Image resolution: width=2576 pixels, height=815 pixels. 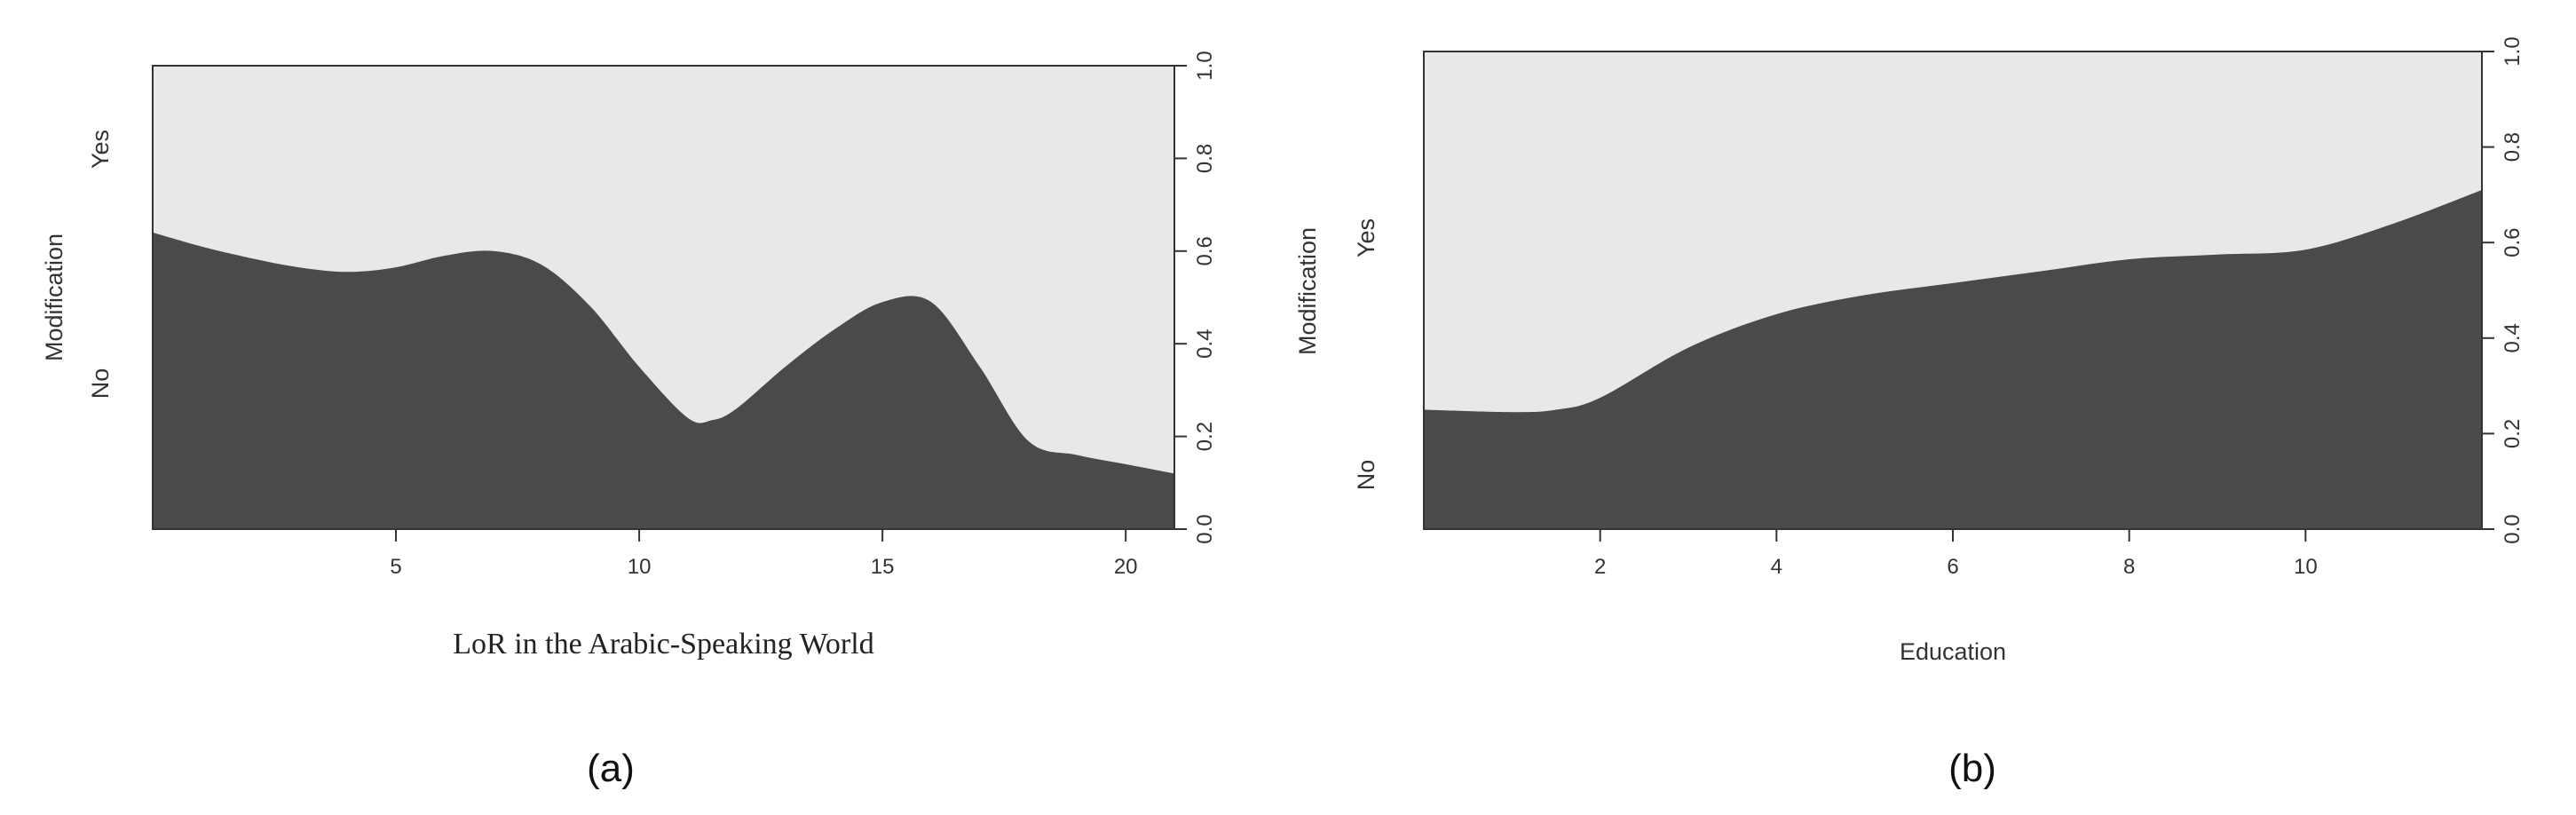 What do you see at coordinates (883, 567) in the screenshot?
I see `x-tick-label: 15` at bounding box center [883, 567].